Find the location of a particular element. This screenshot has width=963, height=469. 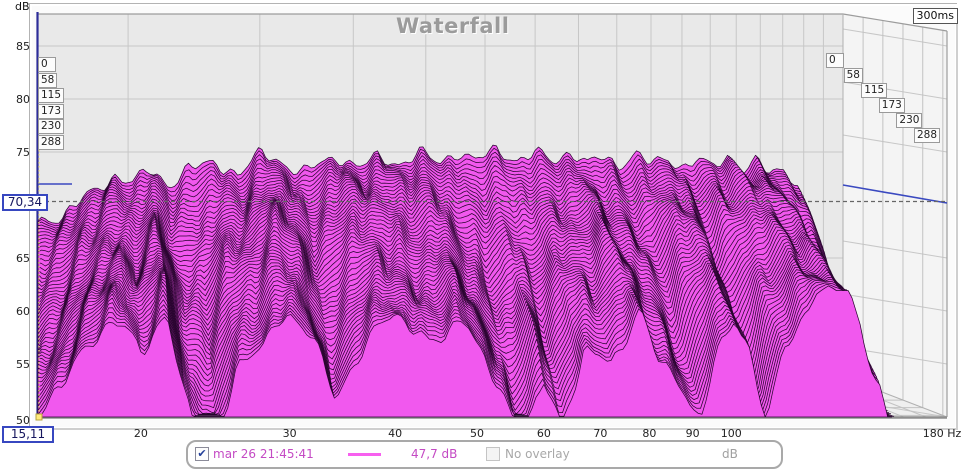

y-tick-label: 50 is located at coordinates (23, 420).